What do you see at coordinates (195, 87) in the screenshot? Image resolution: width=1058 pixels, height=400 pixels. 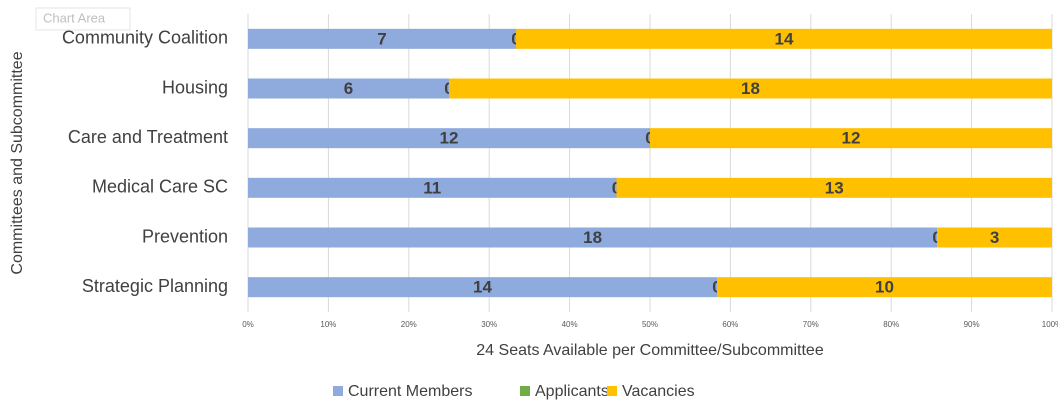 I see `y-tick-label: Housing` at bounding box center [195, 87].